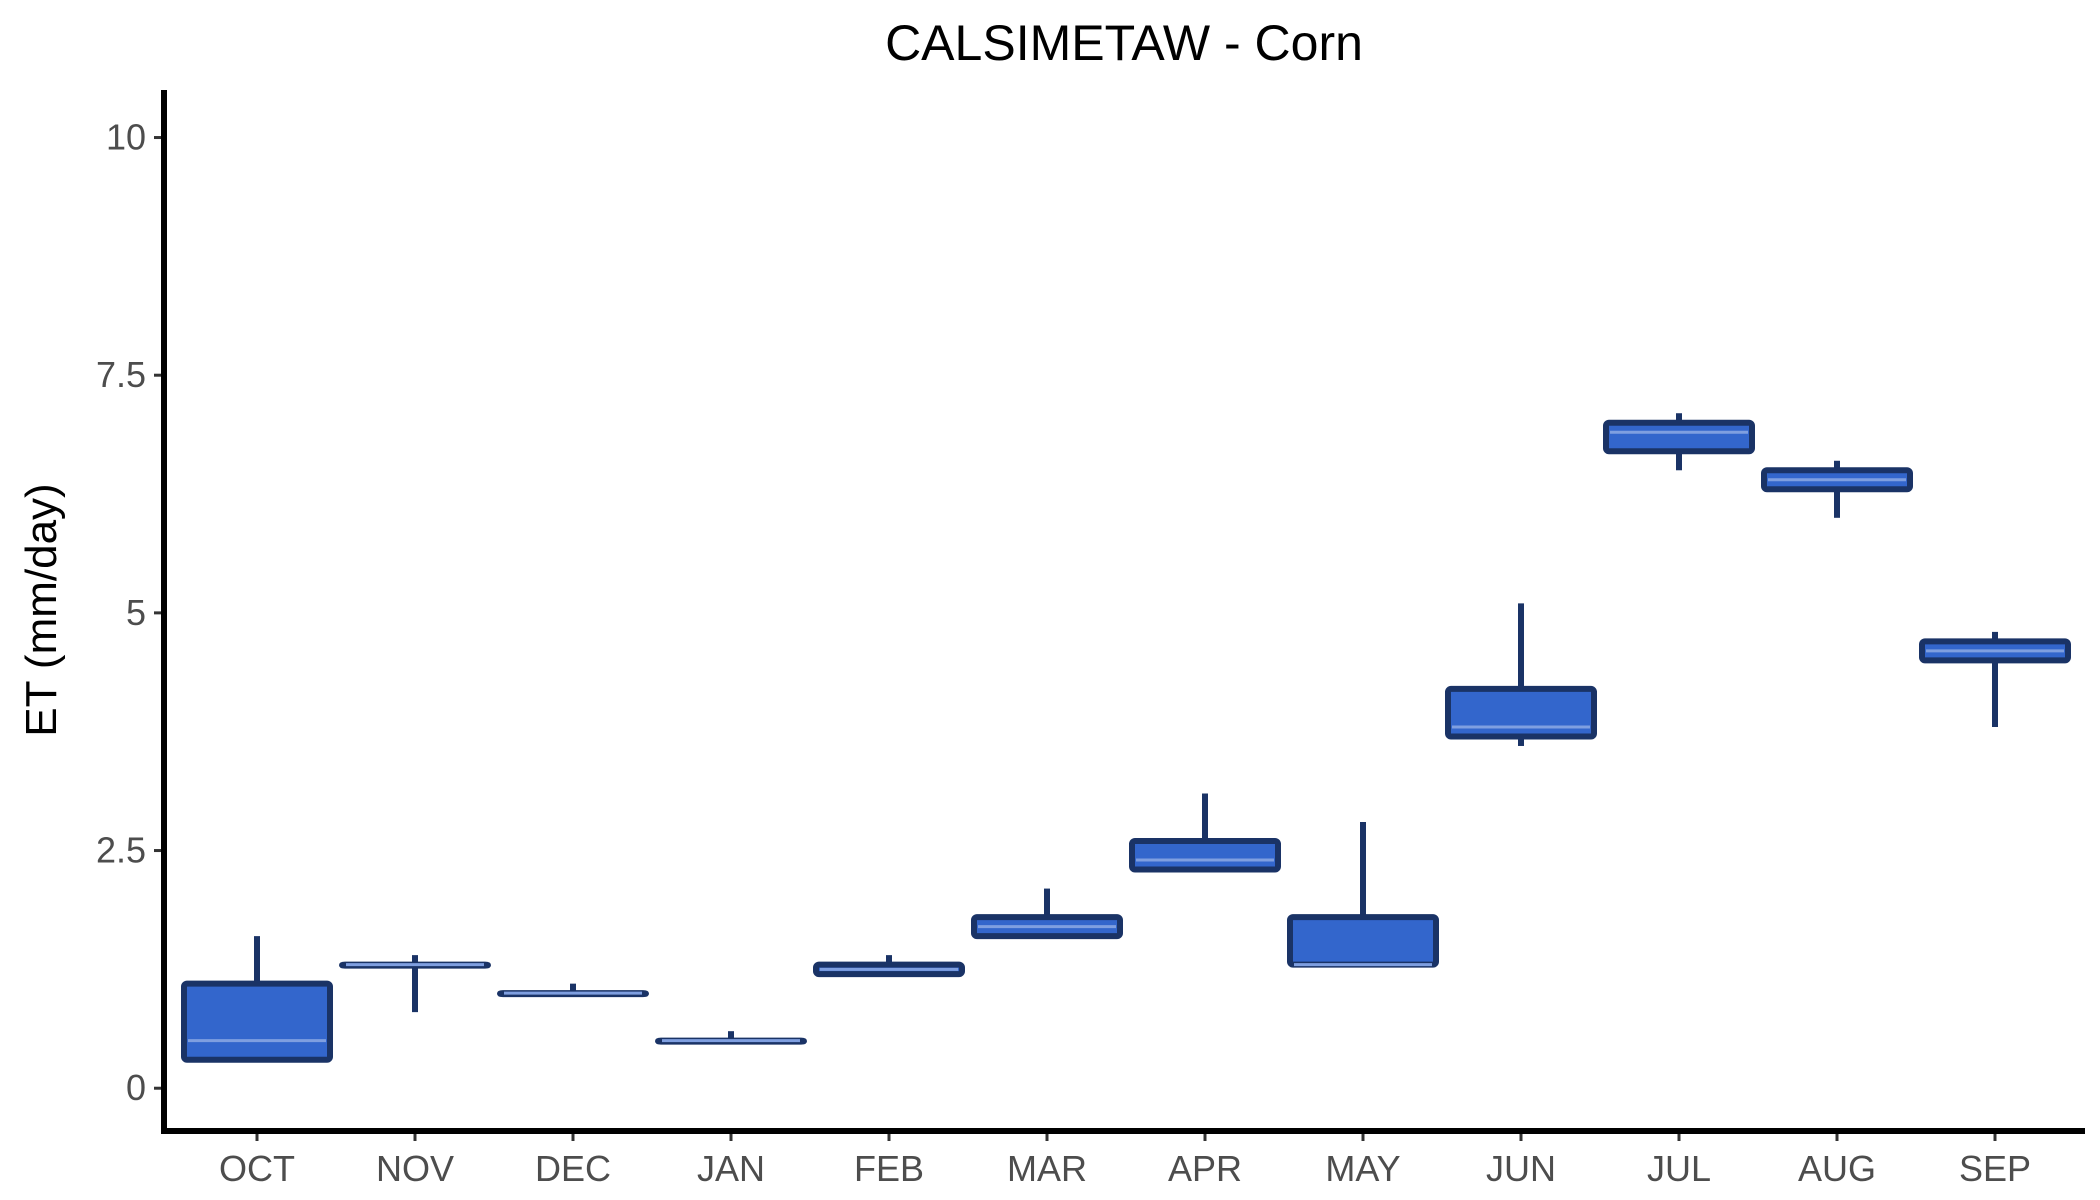  I want to click on x-tick-label: JUN, so click(1521, 1168).